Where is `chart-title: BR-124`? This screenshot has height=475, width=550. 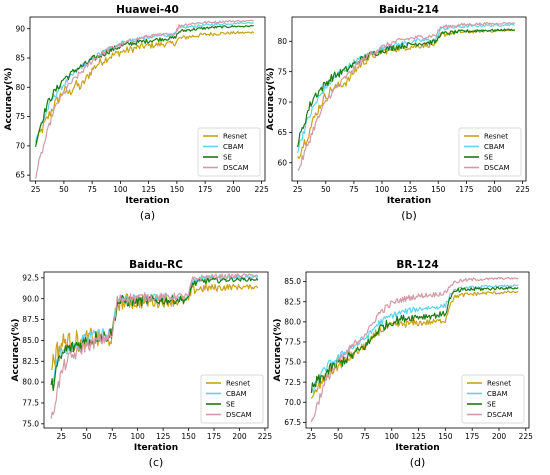 chart-title: BR-124 is located at coordinates (417, 265).